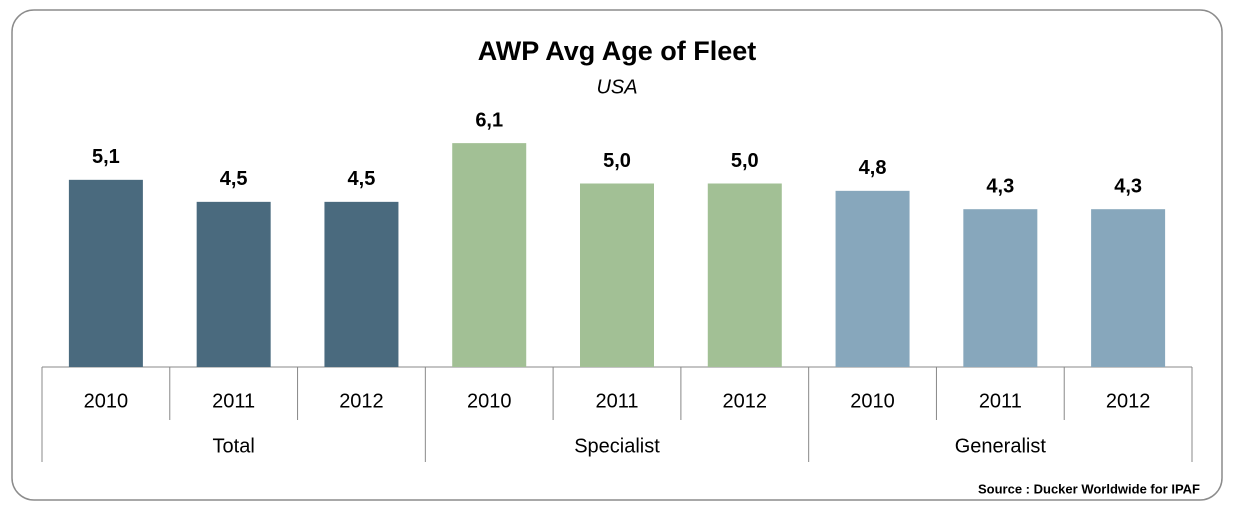 The image size is (1234, 509). What do you see at coordinates (617, 446) in the screenshot?
I see `group-label: Specialist` at bounding box center [617, 446].